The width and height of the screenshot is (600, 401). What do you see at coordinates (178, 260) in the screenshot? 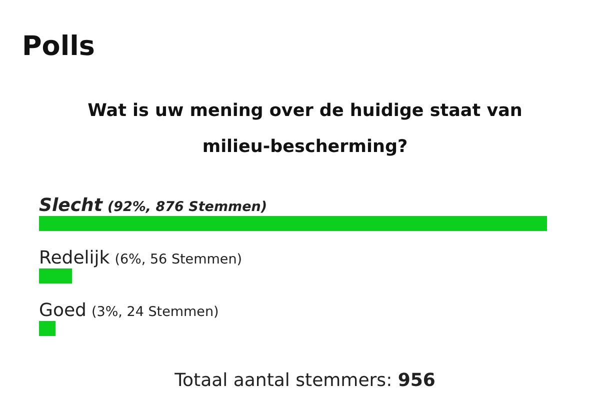
I see `data-label: (6%, 56 Stemmen)` at bounding box center [178, 260].